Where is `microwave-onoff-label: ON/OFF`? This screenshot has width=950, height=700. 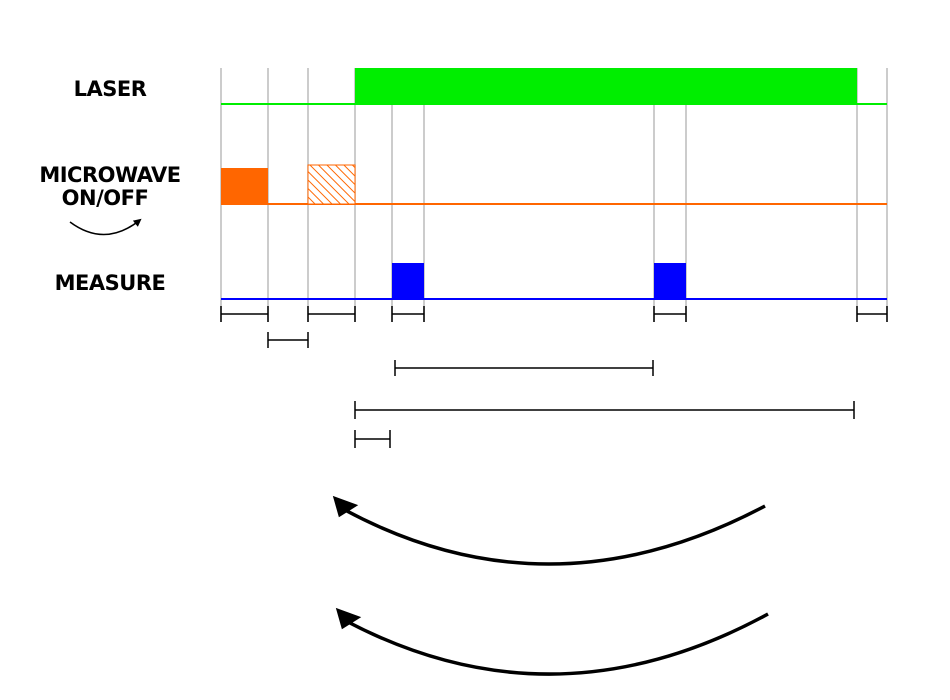
microwave-onoff-label: ON/OFF is located at coordinates (105, 198).